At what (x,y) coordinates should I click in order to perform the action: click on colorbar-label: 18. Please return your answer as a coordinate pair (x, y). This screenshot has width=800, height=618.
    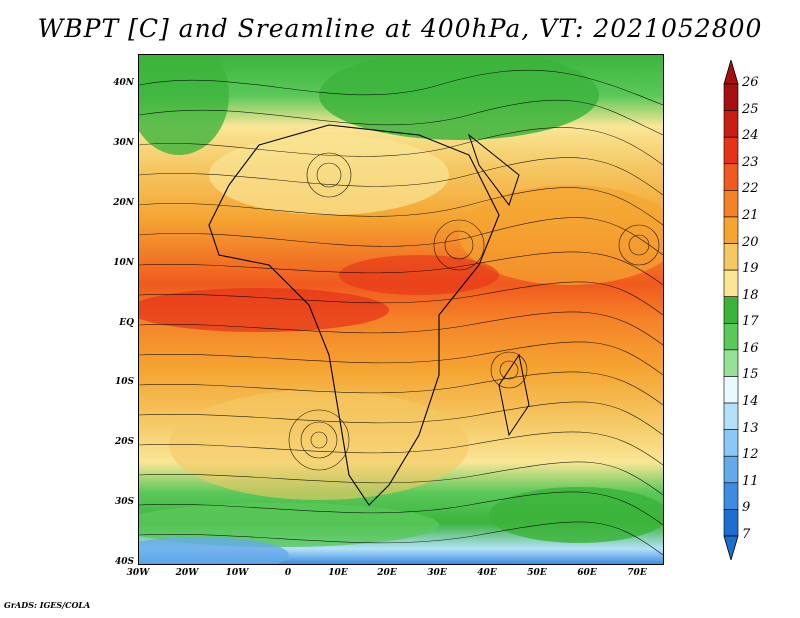
    Looking at the image, I should click on (750, 295).